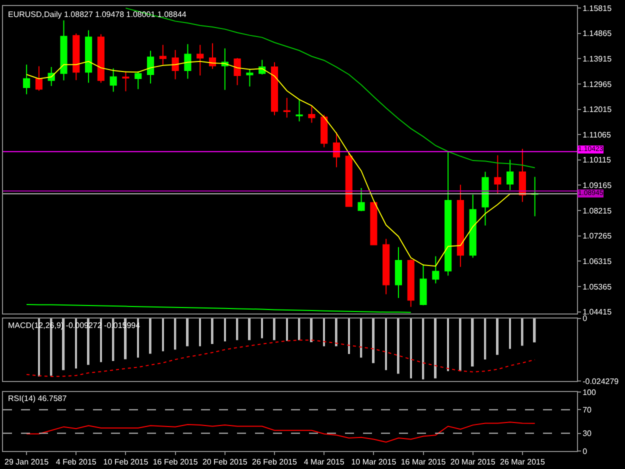 The image size is (625, 469). I want to click on x-tick-label: 16 Mar 2015, so click(423, 462).